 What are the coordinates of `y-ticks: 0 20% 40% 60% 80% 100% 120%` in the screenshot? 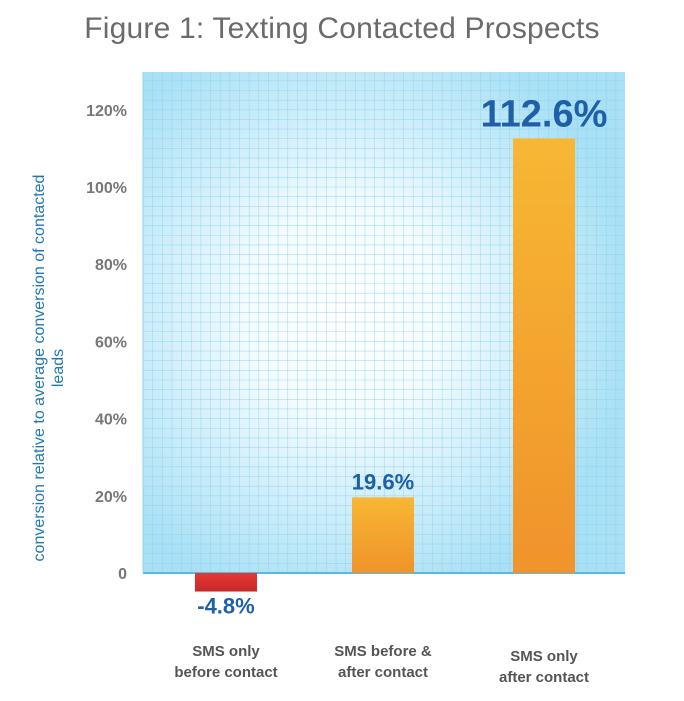 It's located at (106, 343).